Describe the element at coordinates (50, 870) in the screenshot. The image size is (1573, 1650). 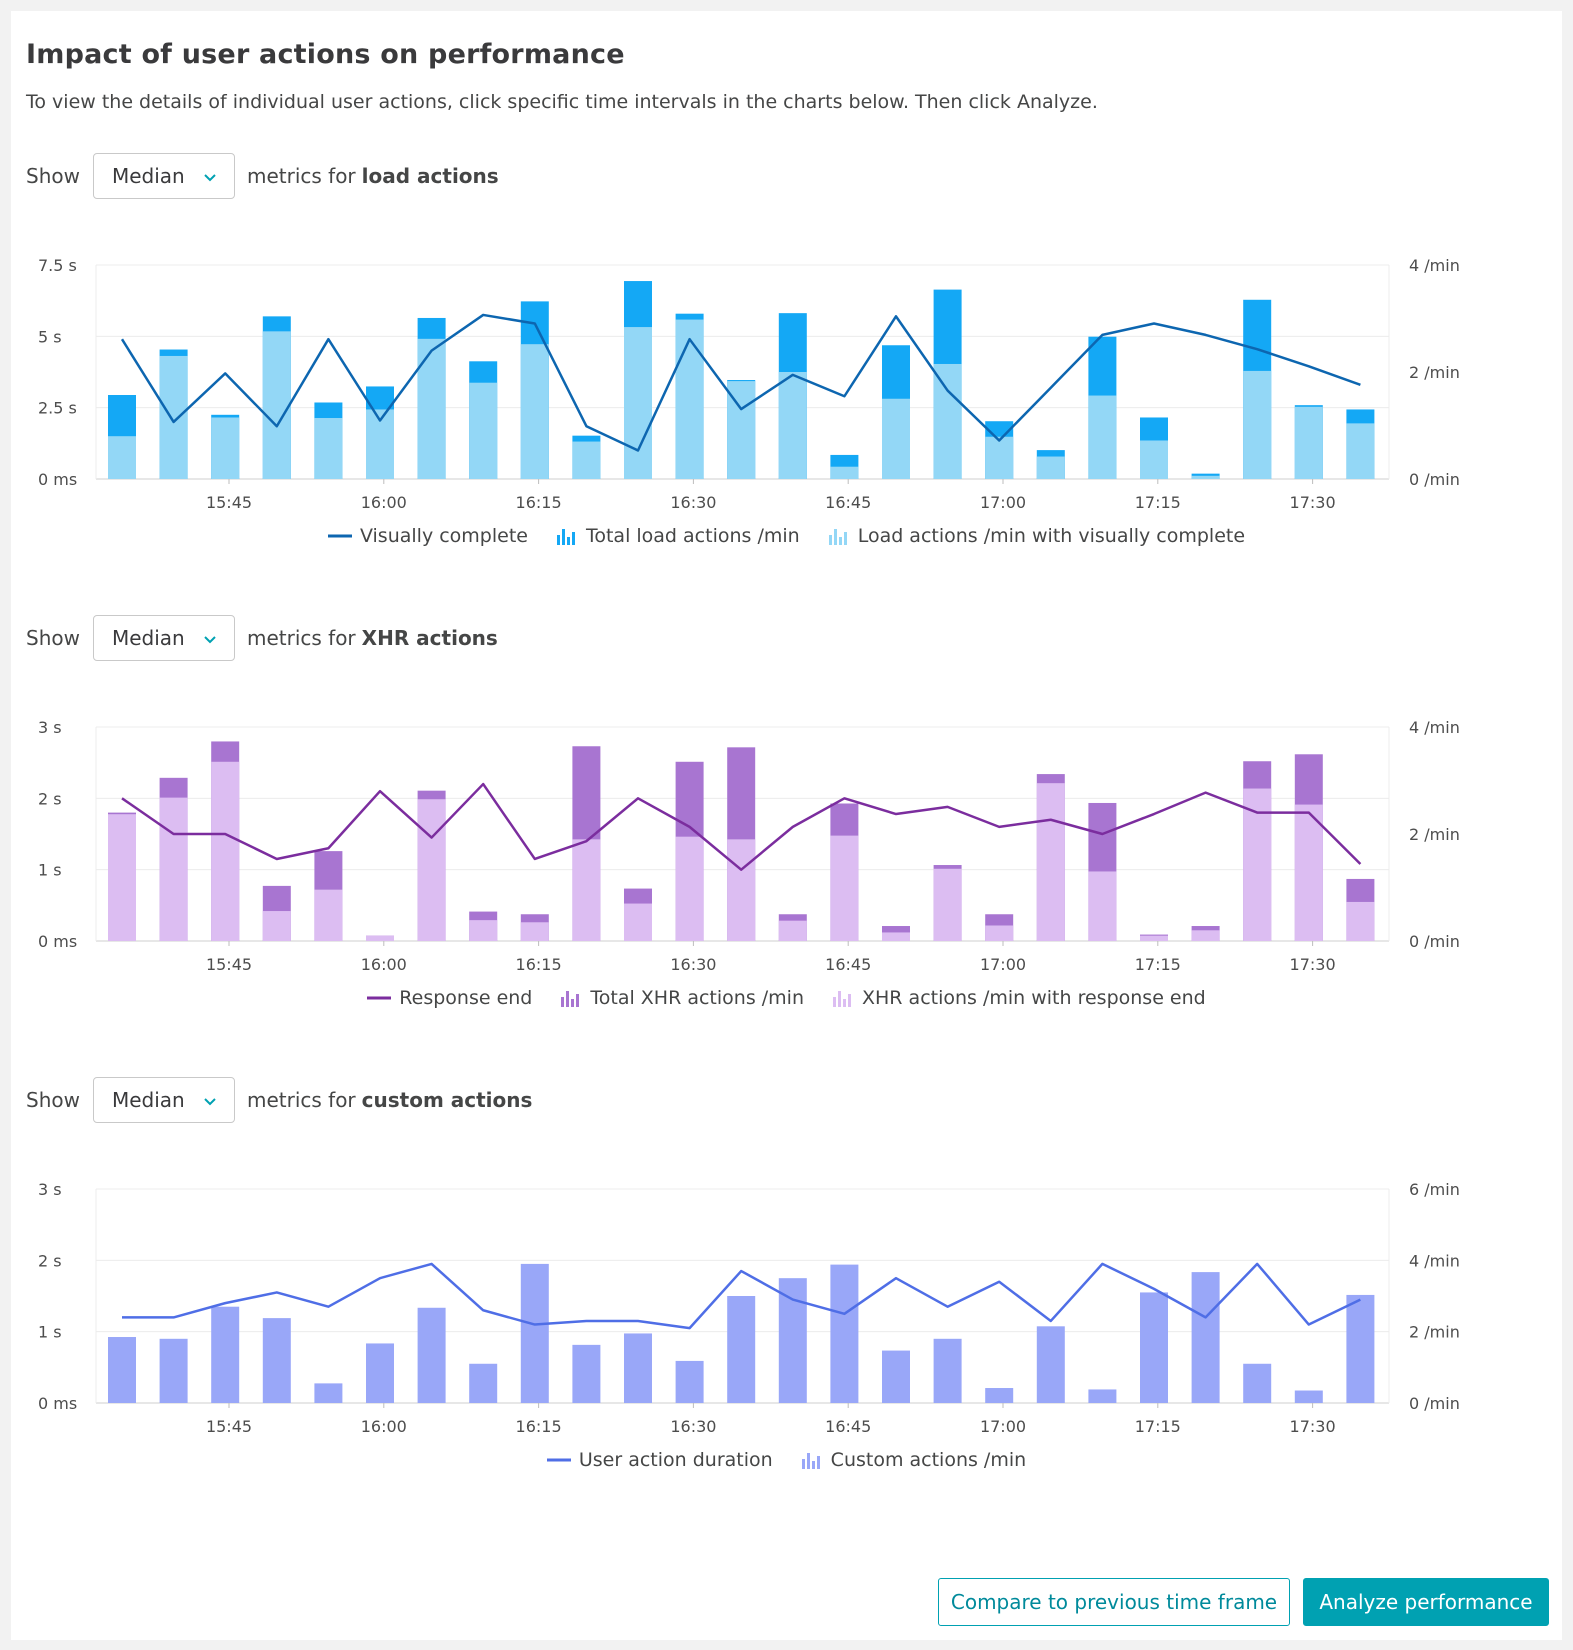
I see `y-left-tick: 1 s` at that location.